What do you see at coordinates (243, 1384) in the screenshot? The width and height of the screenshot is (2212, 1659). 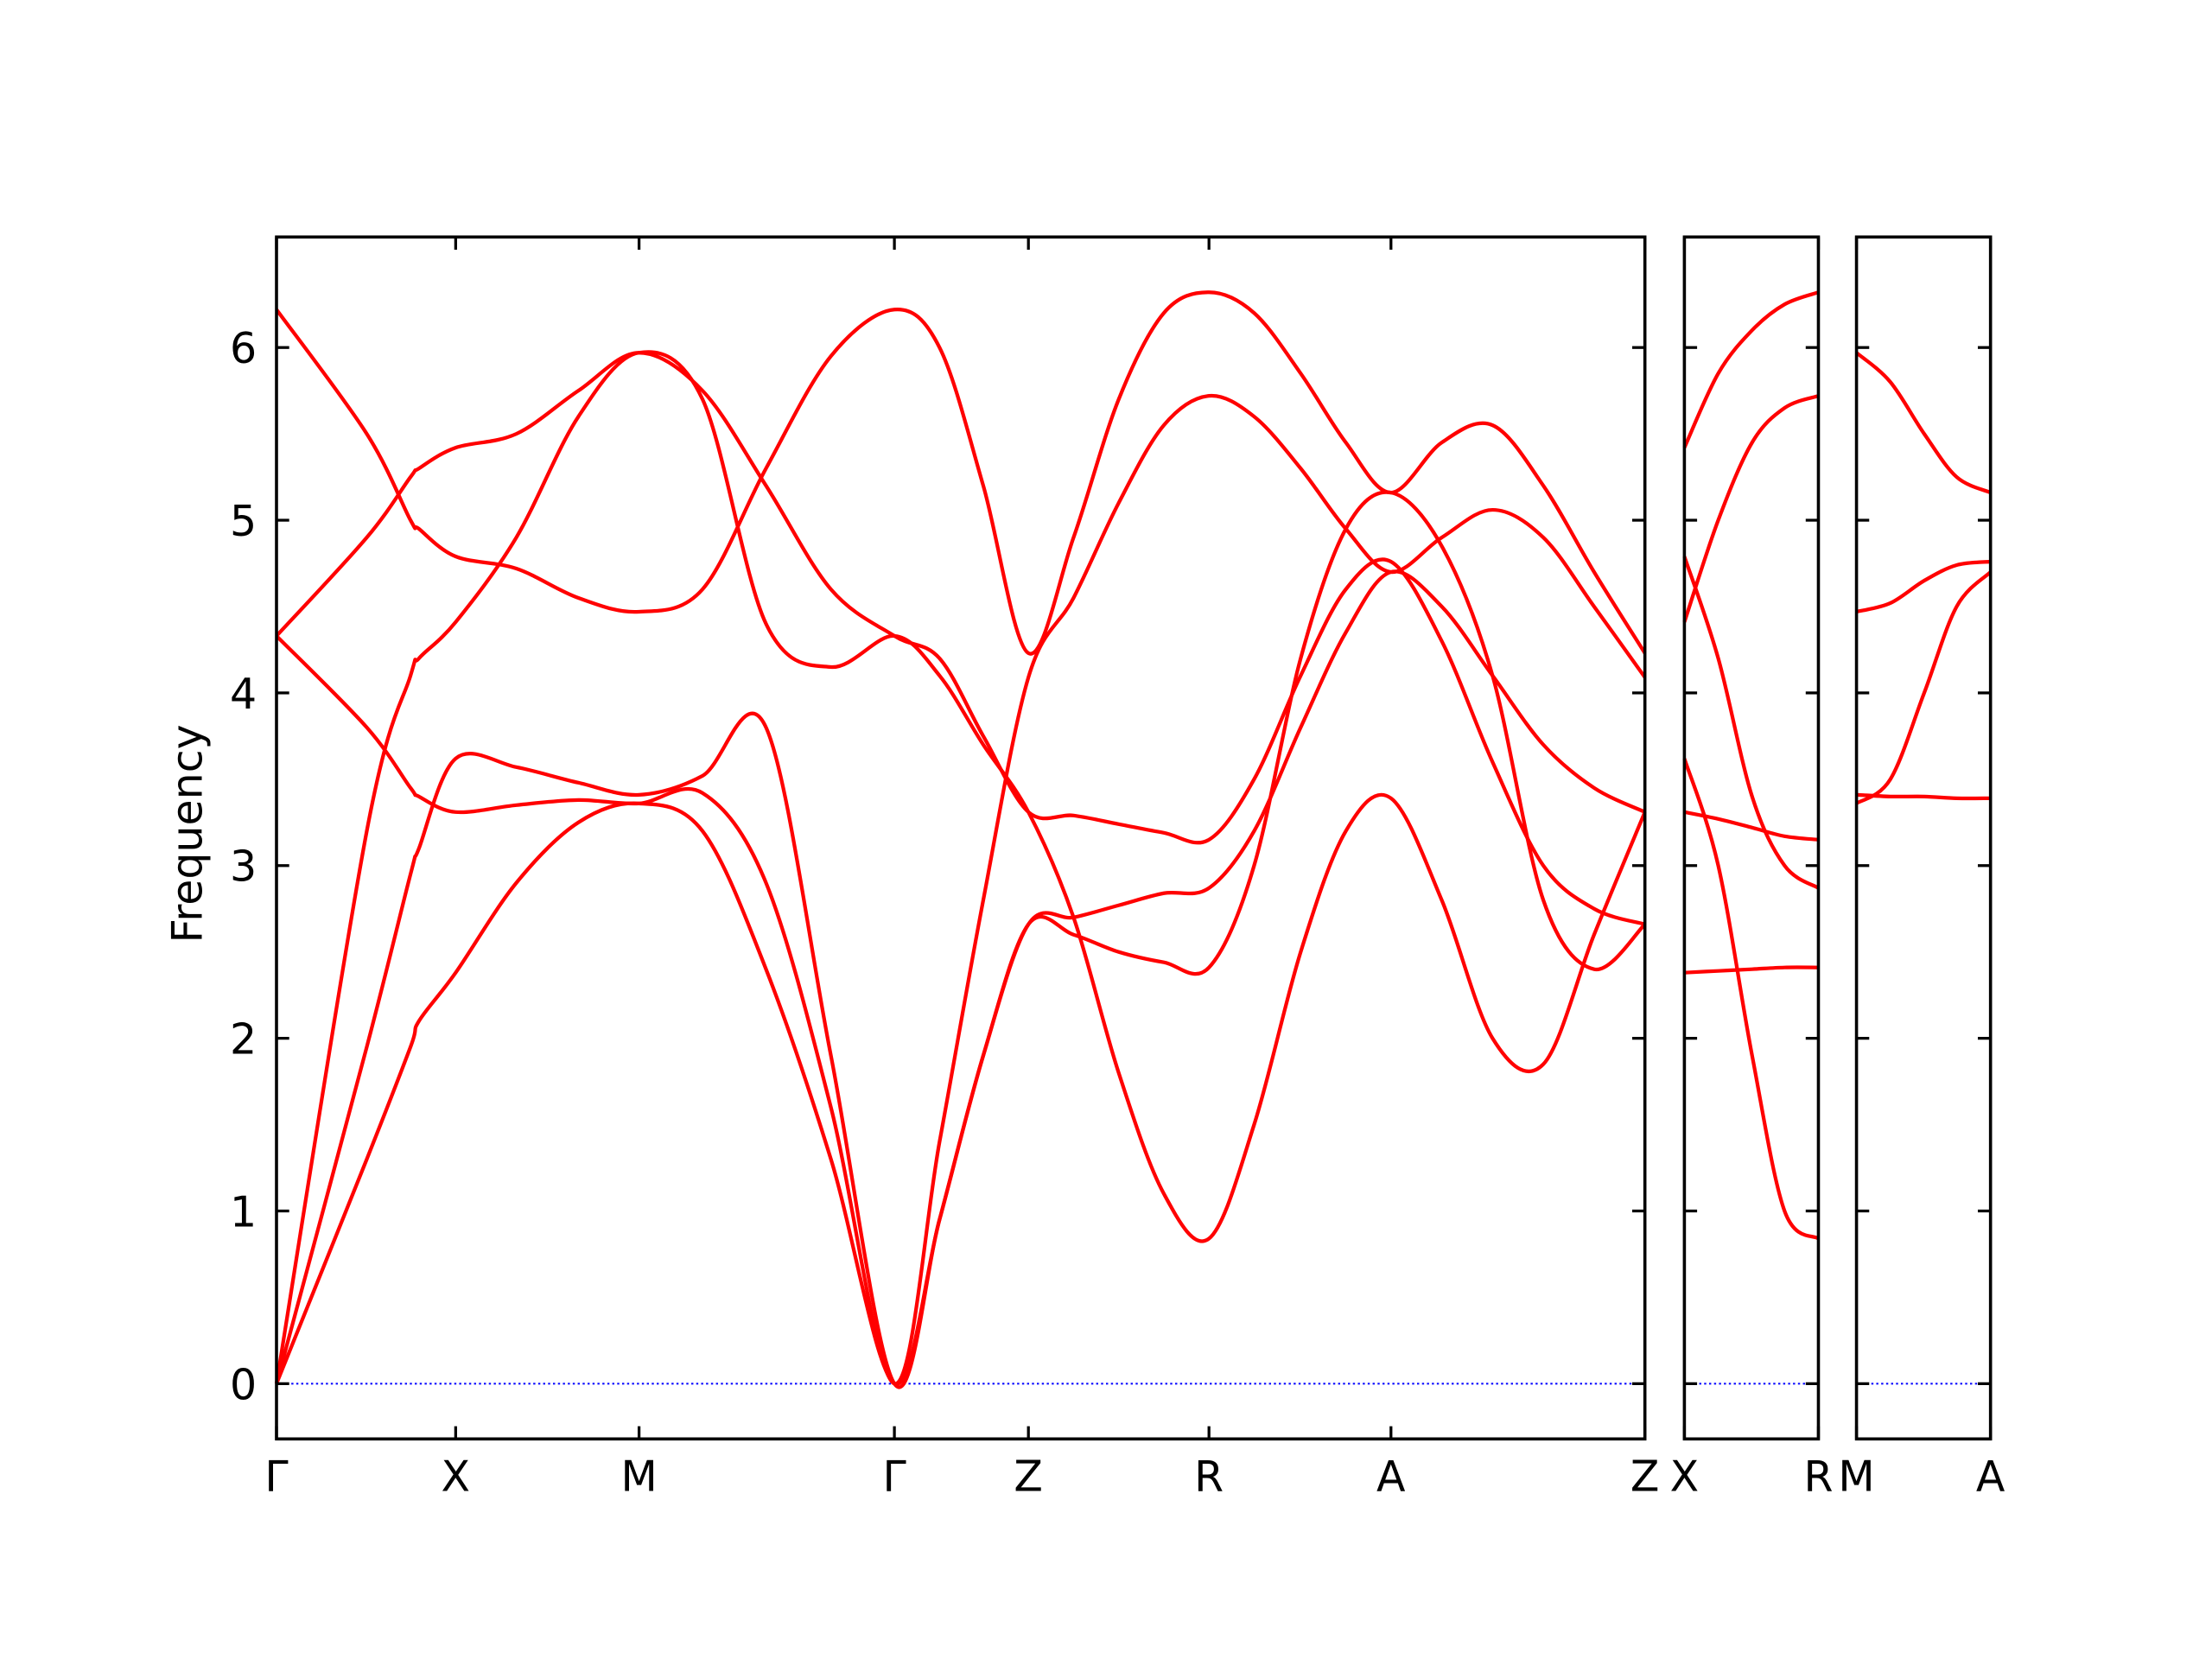 I see `y-tick-label: 0` at bounding box center [243, 1384].